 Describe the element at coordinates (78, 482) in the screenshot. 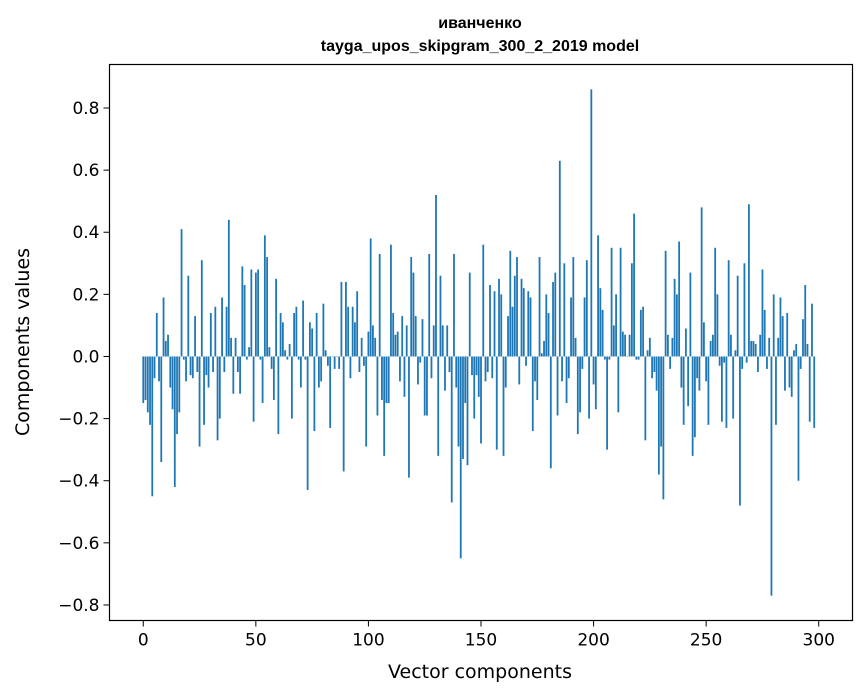

I see `y-tick-label: −0.4` at that location.